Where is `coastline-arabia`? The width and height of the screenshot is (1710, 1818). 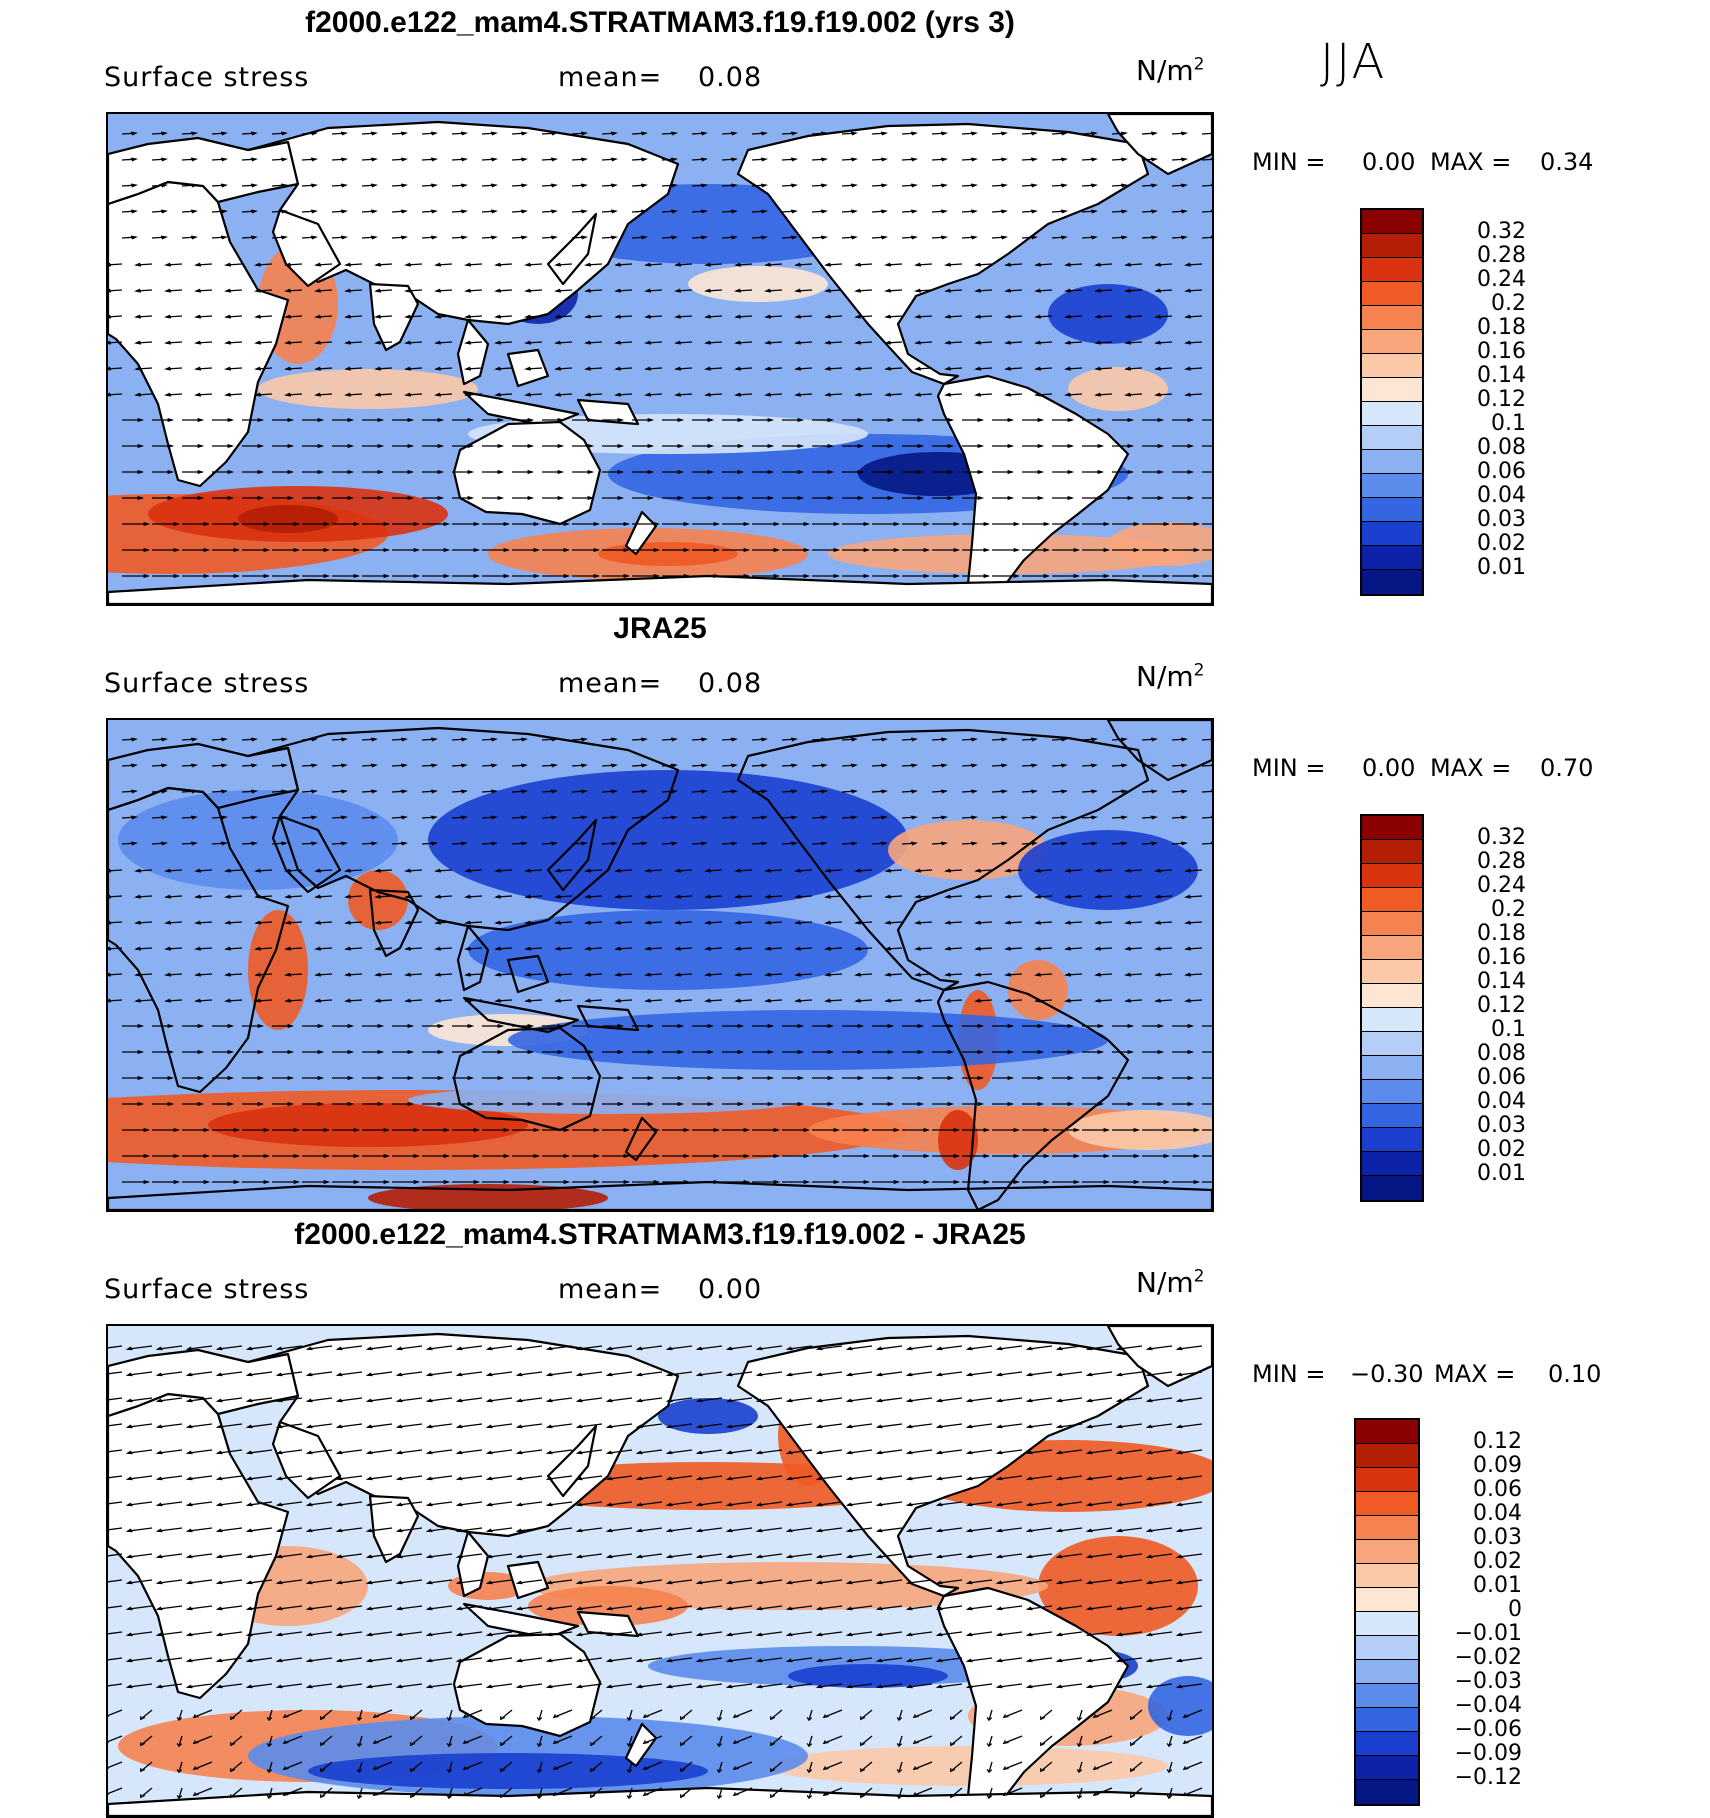 coastline-arabia is located at coordinates (306, 1460).